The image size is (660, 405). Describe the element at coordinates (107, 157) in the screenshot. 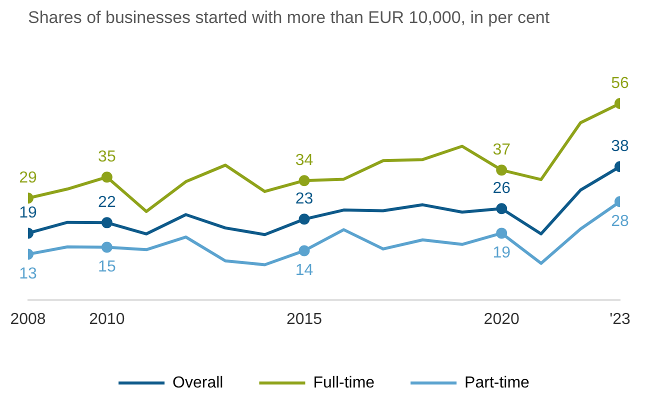

I see `data-label: 35` at that location.